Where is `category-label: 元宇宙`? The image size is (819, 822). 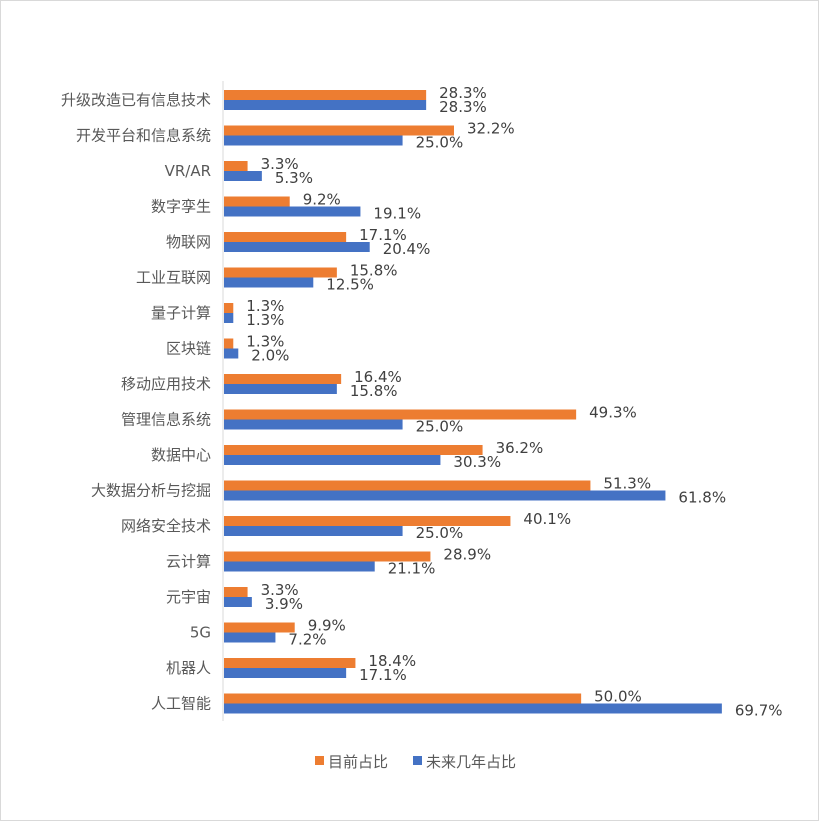 category-label: 元宇宙 is located at coordinates (188, 597).